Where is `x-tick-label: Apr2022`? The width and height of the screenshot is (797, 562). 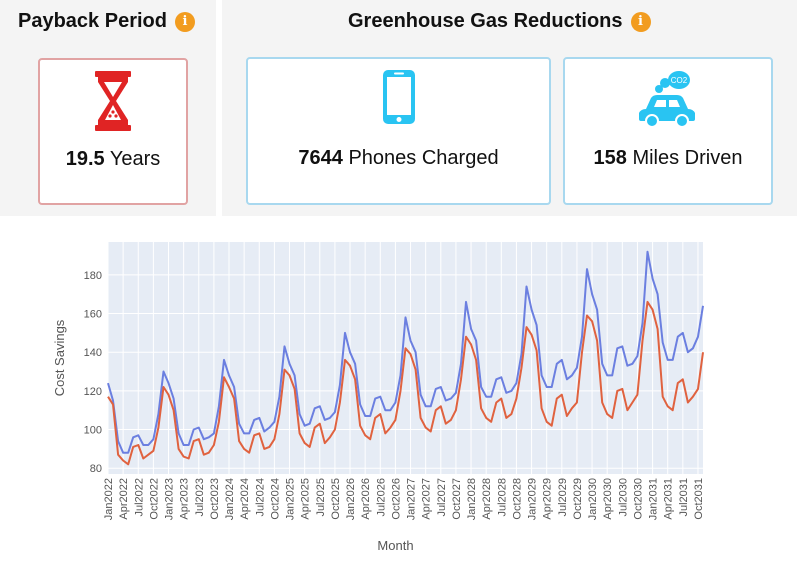 x-tick-label: Apr2022 is located at coordinates (124, 499).